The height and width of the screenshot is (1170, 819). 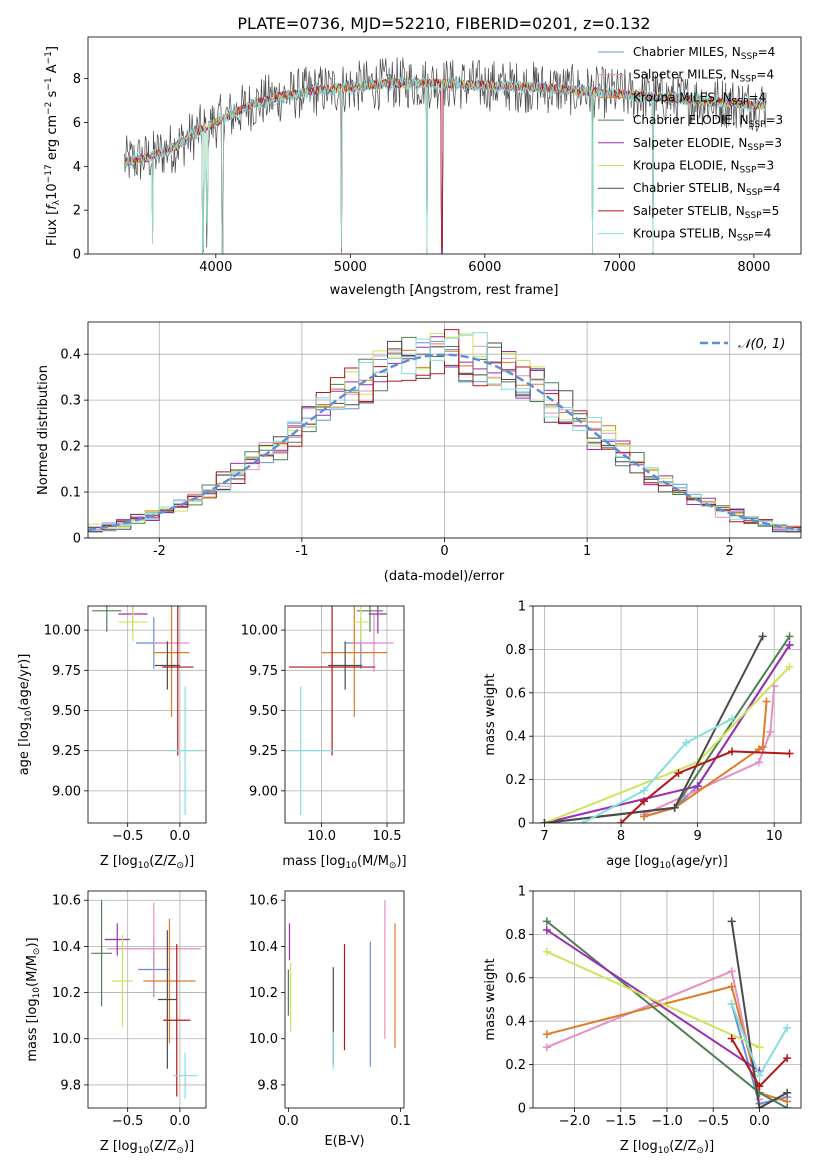 I want to click on y-tick-label: 6, so click(x=77, y=123).